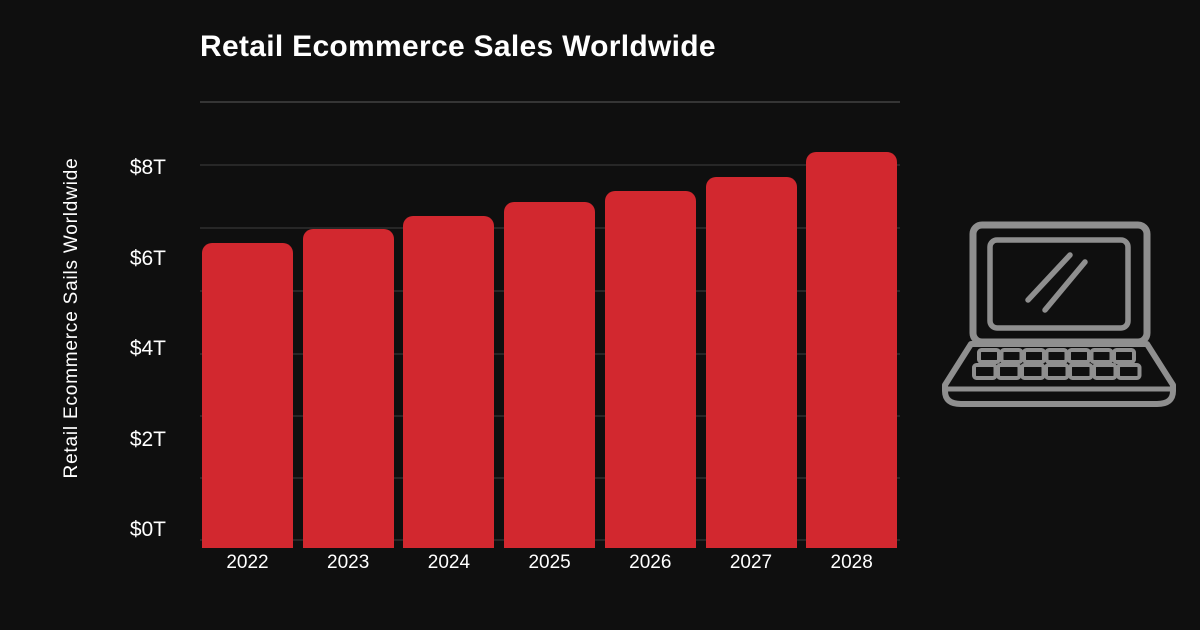 The height and width of the screenshot is (630, 1200). I want to click on keyboard-keys-row2, so click(1057, 371).